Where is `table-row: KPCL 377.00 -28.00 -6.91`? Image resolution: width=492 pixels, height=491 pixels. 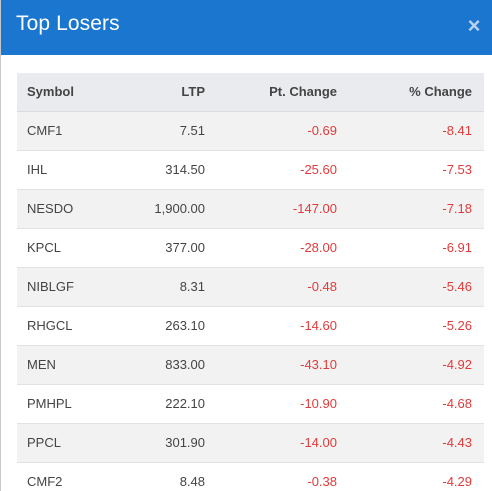 table-row: KPCL 377.00 -28.00 -6.91 is located at coordinates (250, 248).